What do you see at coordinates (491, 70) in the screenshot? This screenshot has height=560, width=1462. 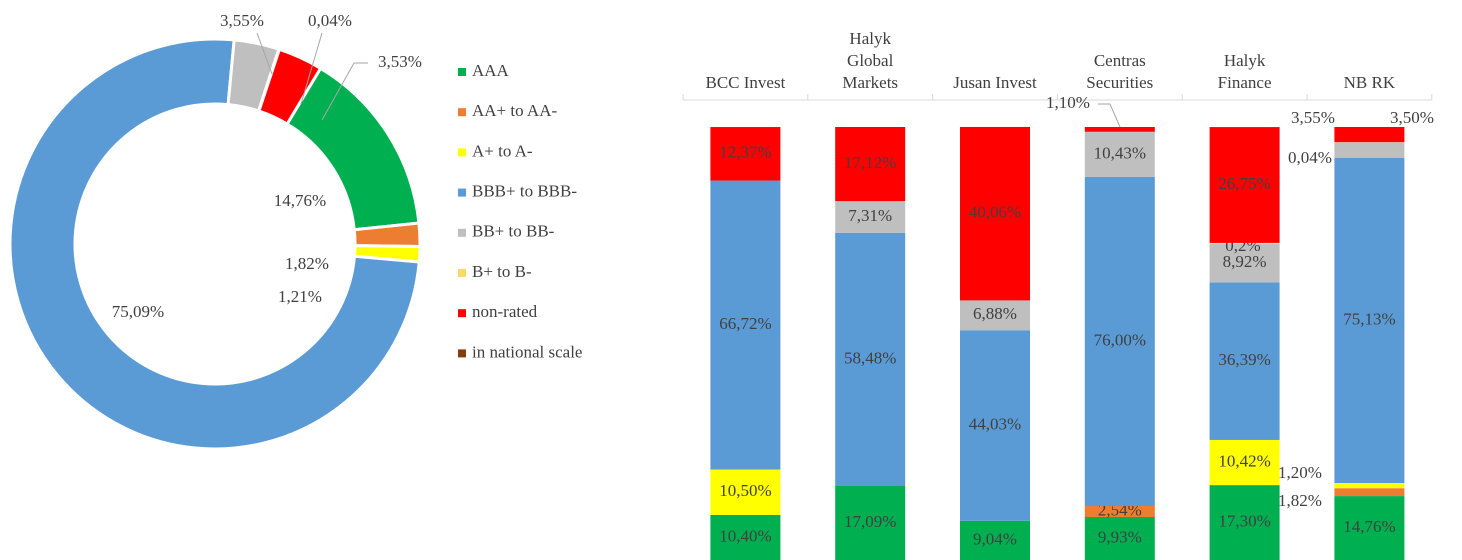 I see `legend-label: AAA` at bounding box center [491, 70].